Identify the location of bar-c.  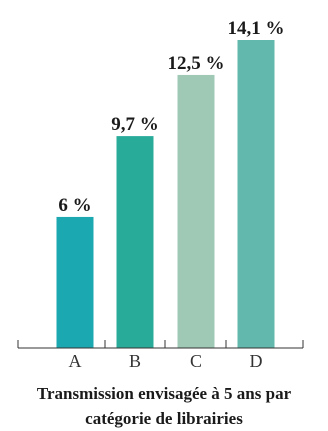
(196, 211).